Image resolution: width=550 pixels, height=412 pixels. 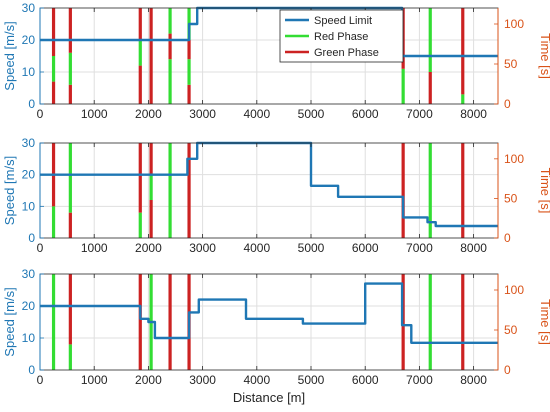 I want to click on legend-label: Speed Limit, so click(x=343, y=21).